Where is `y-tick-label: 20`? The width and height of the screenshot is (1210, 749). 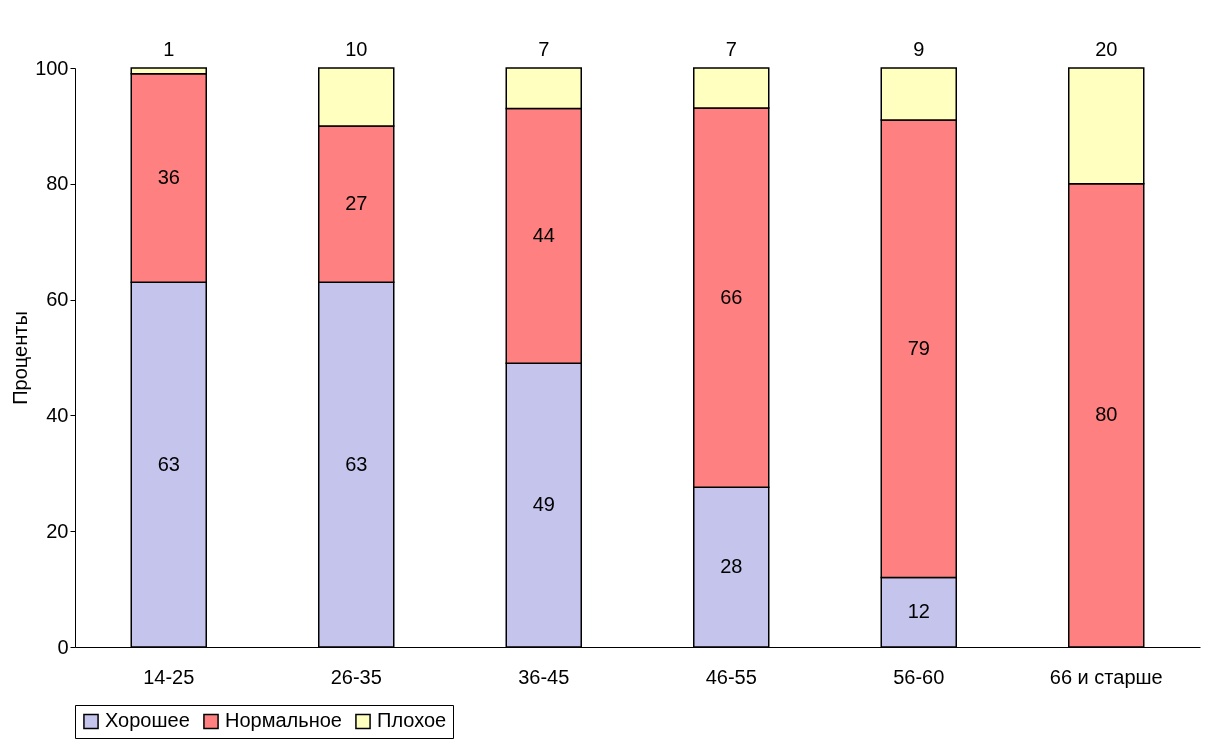 y-tick-label: 20 is located at coordinates (57, 530).